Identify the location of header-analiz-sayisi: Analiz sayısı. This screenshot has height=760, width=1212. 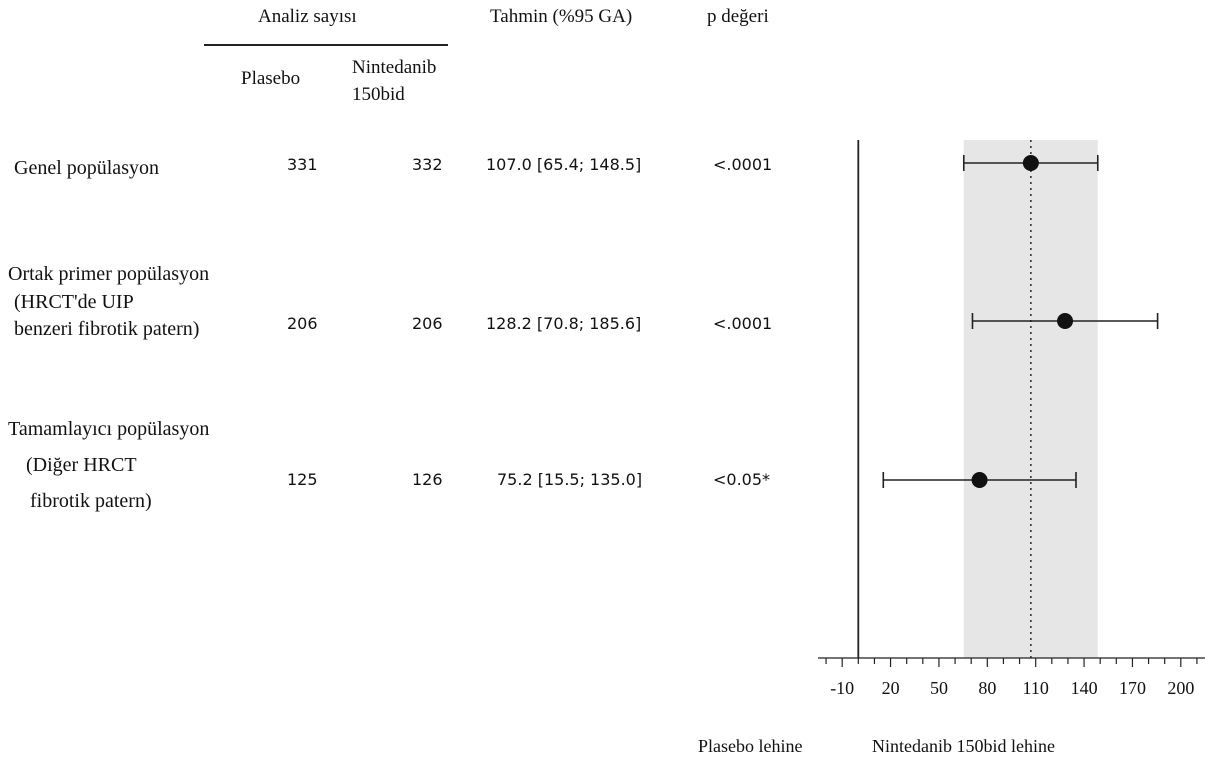
(307, 16).